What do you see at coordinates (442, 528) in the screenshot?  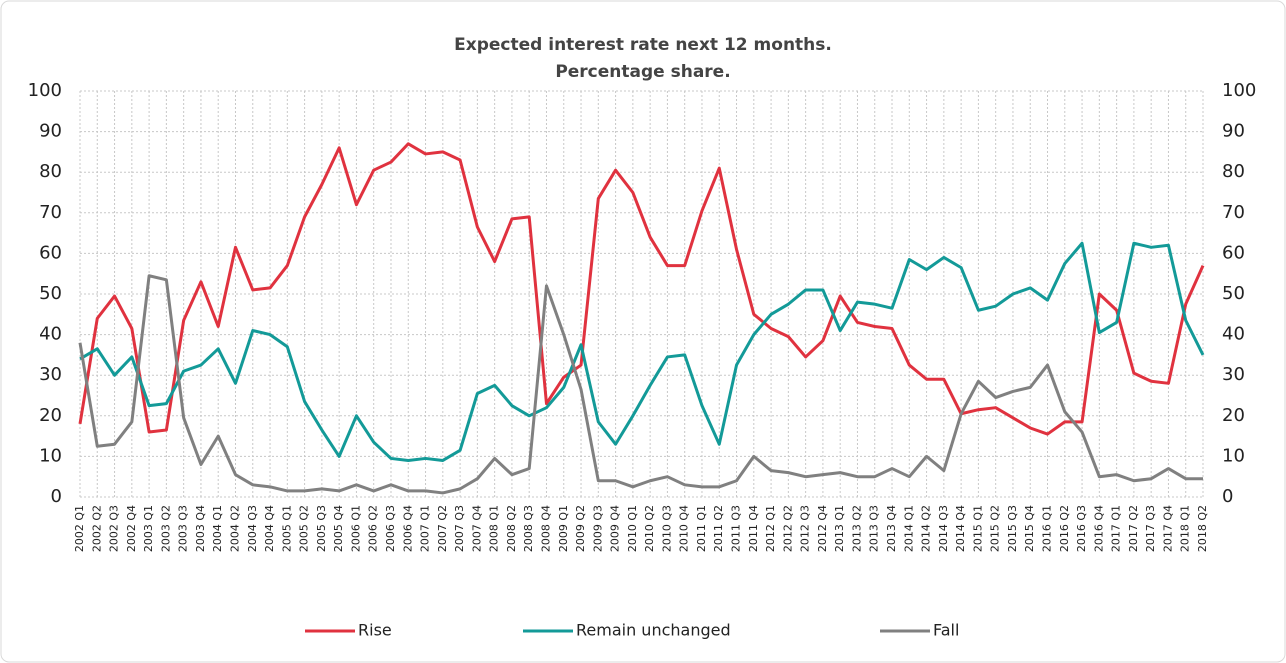 I see `x-tick-label: 2007 Q2` at bounding box center [442, 528].